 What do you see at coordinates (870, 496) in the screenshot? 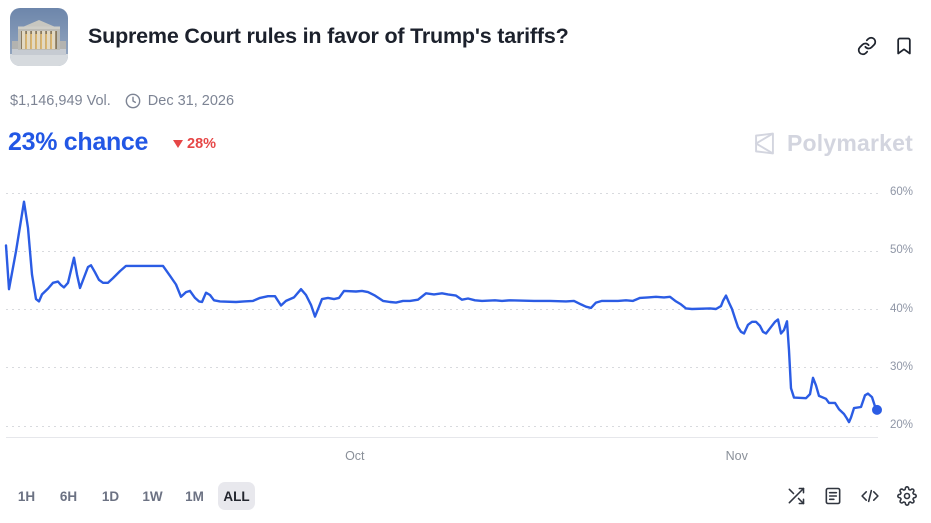
I see `code-icon` at bounding box center [870, 496].